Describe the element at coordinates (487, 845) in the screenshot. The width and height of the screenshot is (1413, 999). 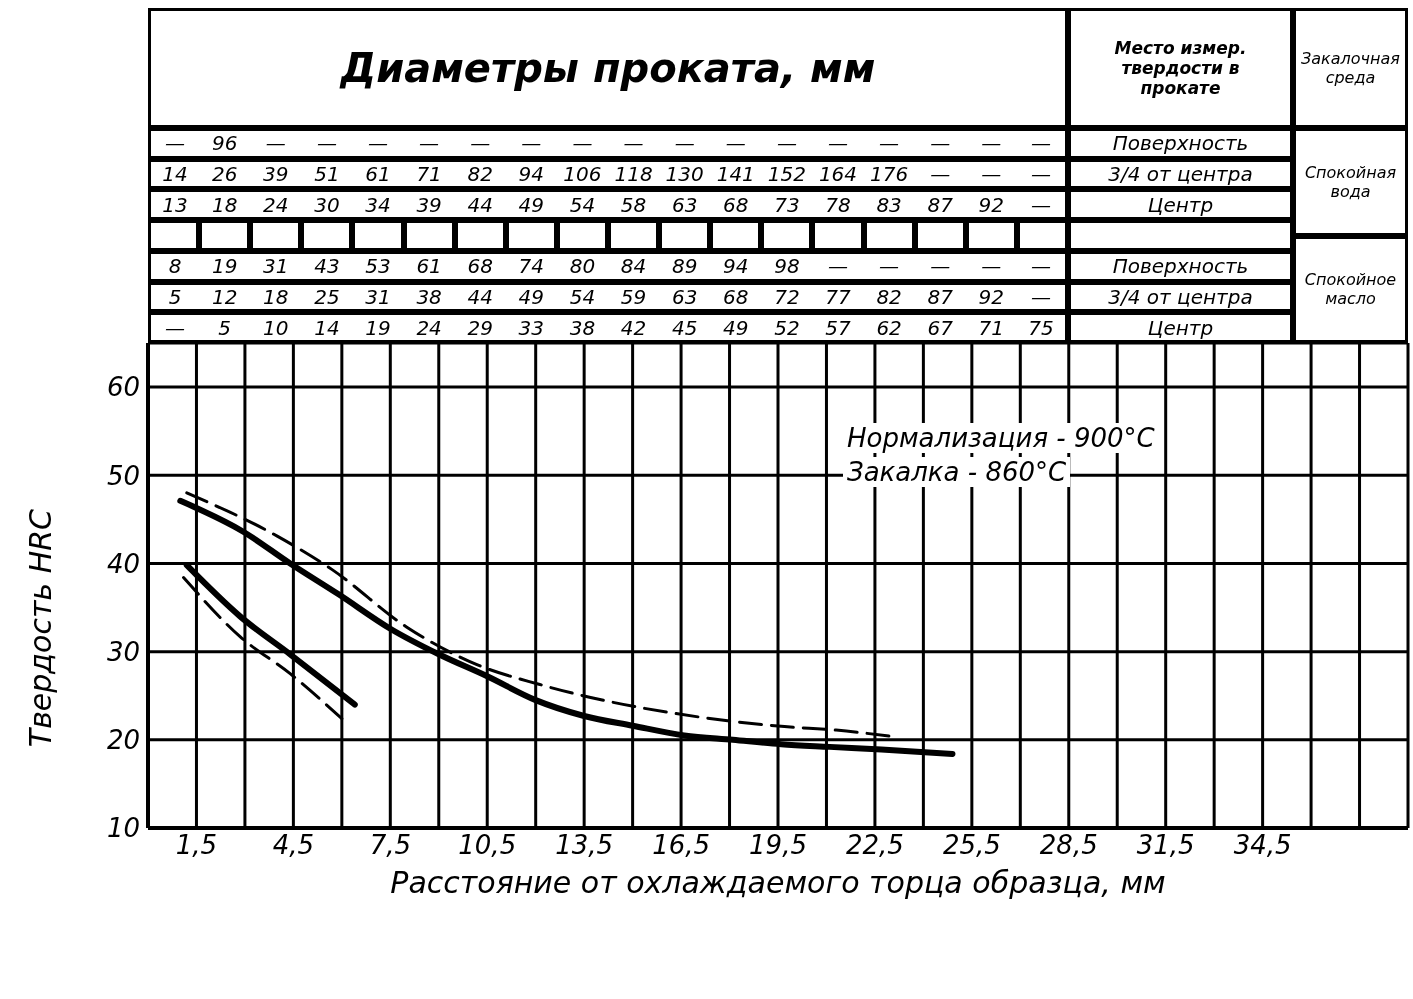
I see `x-tick-label: 10,5` at that location.